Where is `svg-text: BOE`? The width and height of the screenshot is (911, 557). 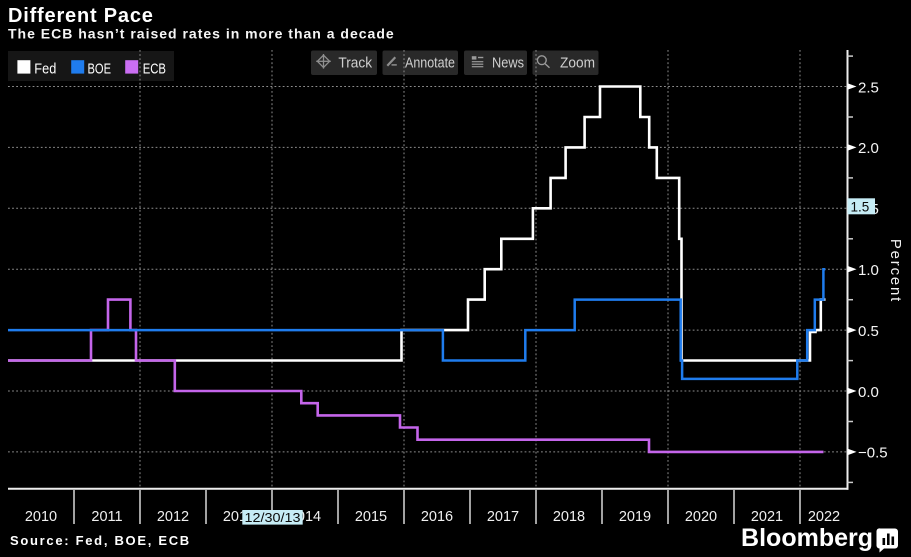
svg-text: BOE is located at coordinates (100, 69).